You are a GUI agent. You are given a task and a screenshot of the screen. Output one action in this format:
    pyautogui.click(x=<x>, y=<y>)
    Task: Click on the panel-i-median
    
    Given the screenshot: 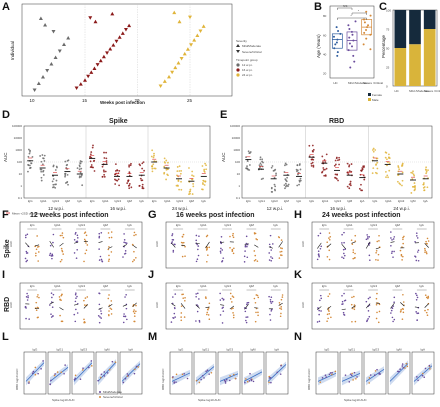 What is the action you would take?
    pyautogui.click(x=110, y=306)
    